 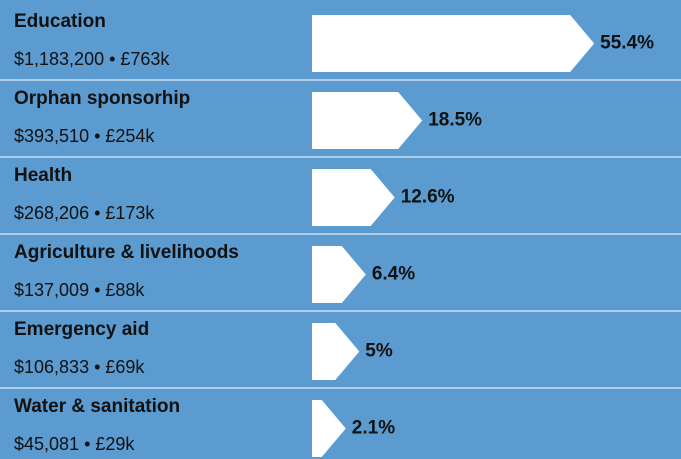 What do you see at coordinates (126, 252) in the screenshot?
I see `category-label: Agriculture & livelihoods` at bounding box center [126, 252].